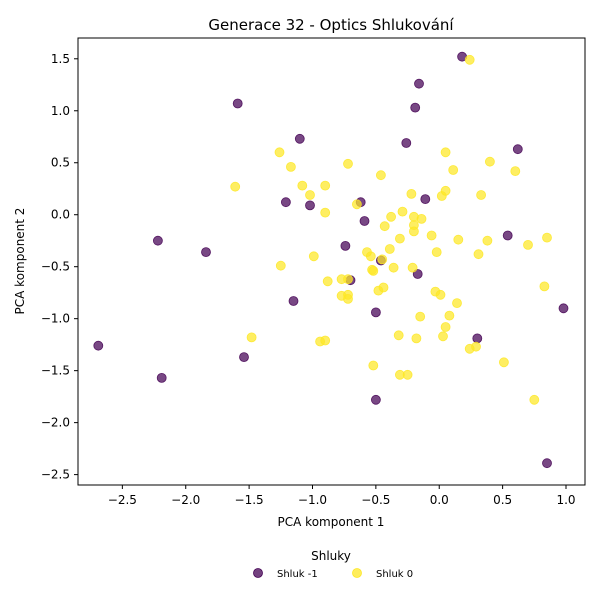 The height and width of the screenshot is (600, 600). Describe the element at coordinates (60, 59) in the screenshot. I see `y-tick-label: 1.5` at that location.